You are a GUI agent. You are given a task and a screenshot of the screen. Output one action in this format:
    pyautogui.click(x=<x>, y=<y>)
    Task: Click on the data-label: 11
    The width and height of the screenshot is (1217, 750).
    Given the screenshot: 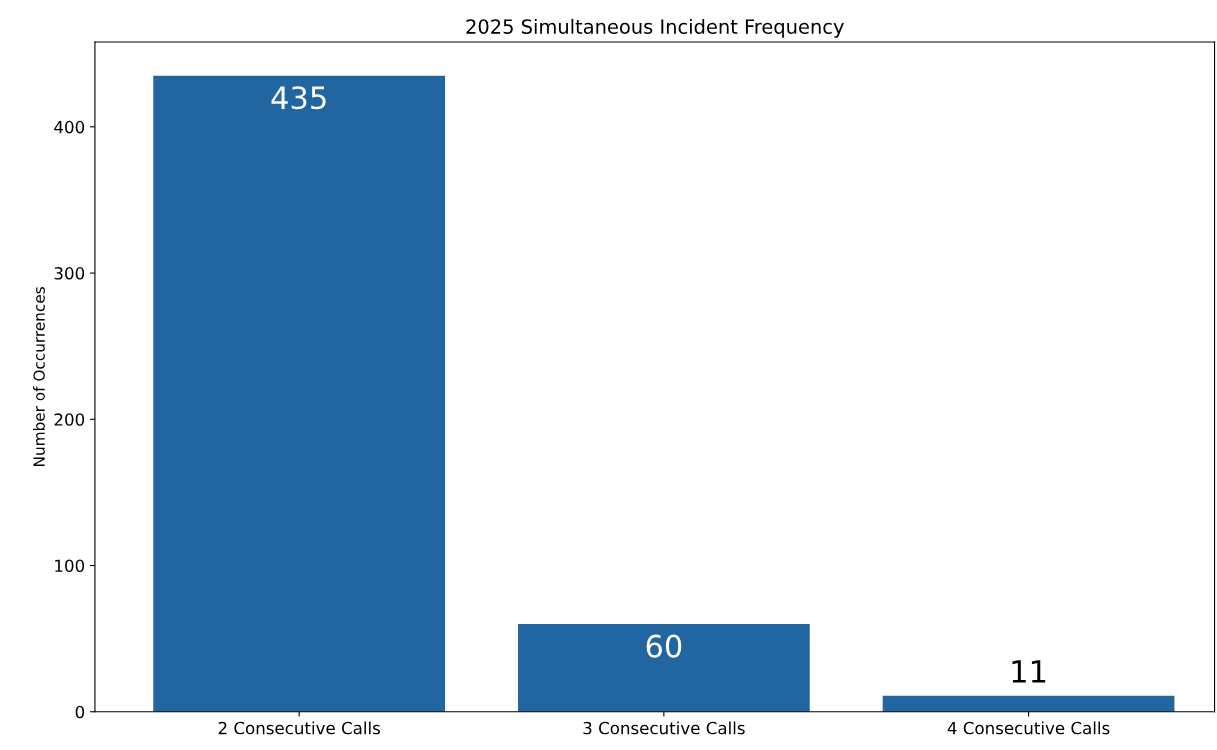 What is the action you would take?
    pyautogui.click(x=1029, y=671)
    